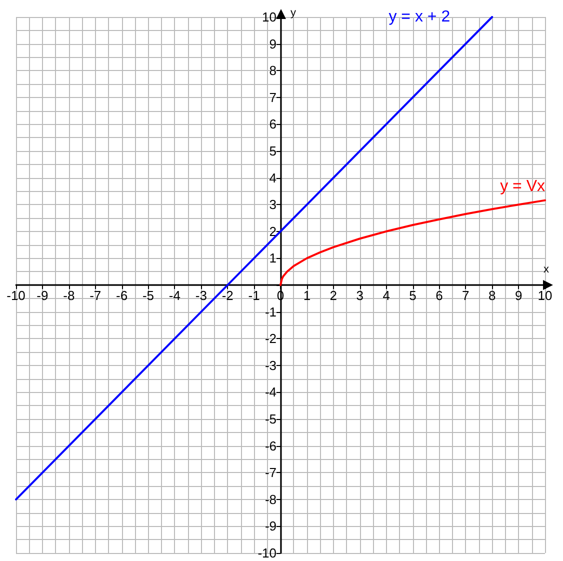  I want to click on x-axis-title: x, so click(547, 270).